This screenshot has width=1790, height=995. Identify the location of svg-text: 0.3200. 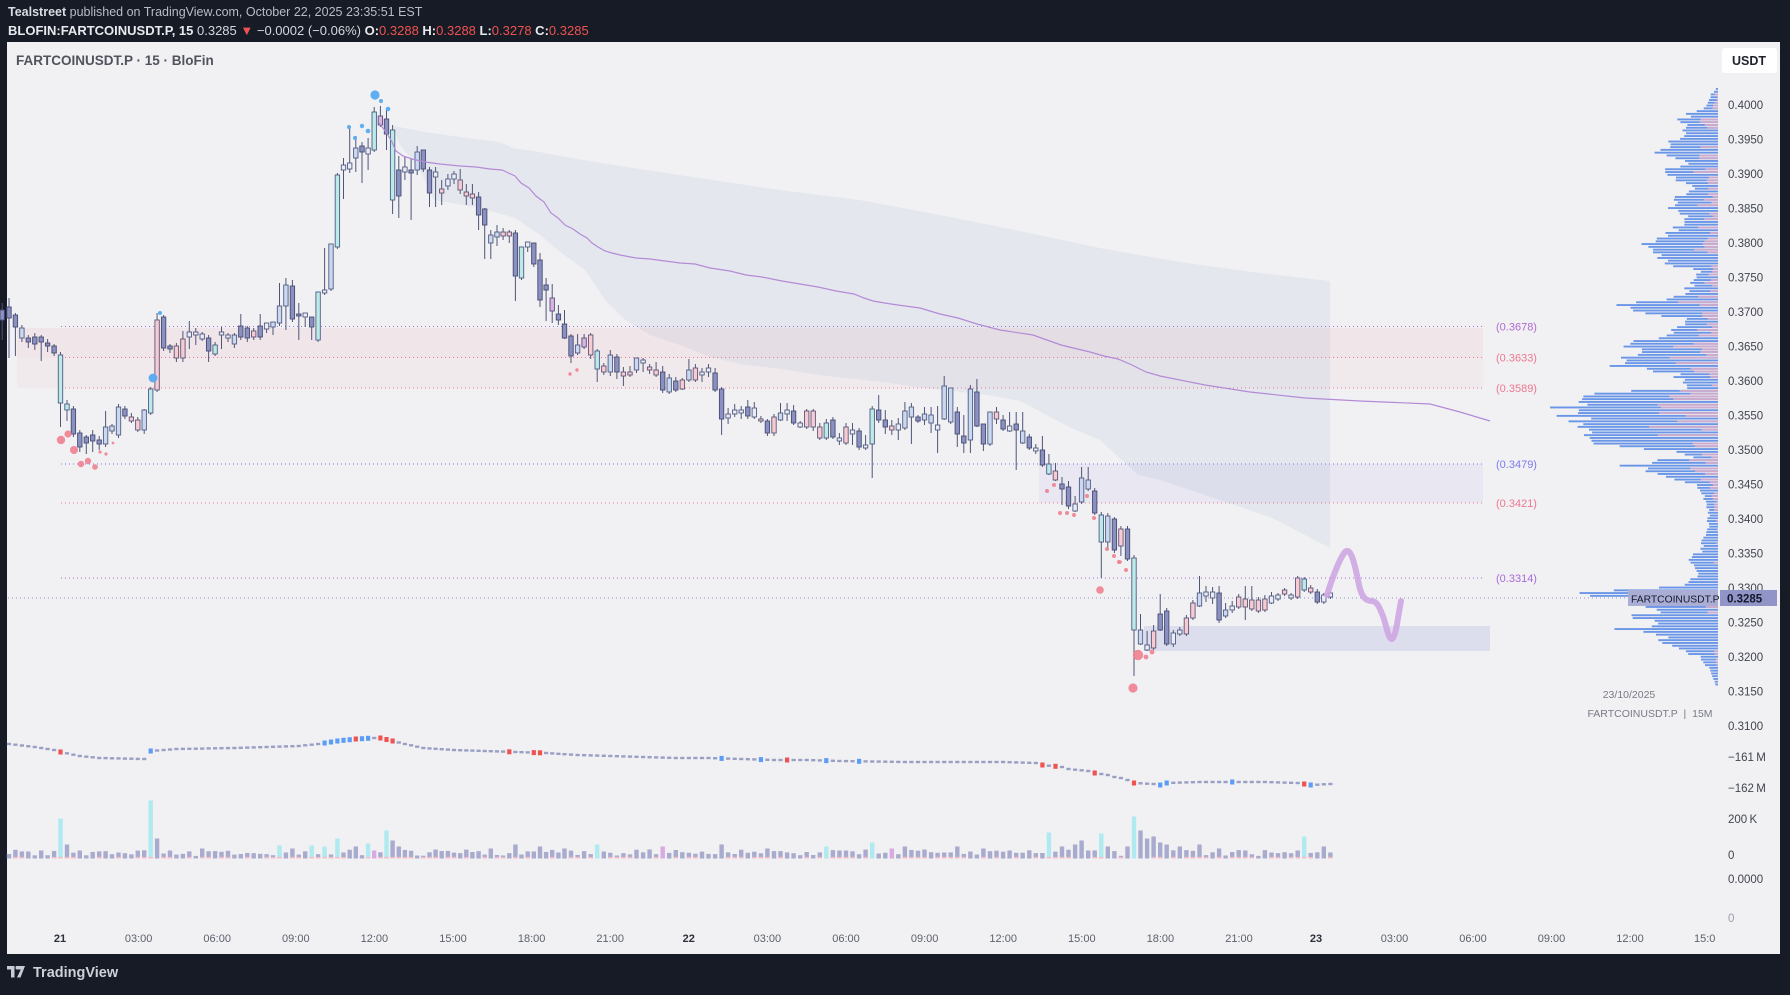
(1745, 658).